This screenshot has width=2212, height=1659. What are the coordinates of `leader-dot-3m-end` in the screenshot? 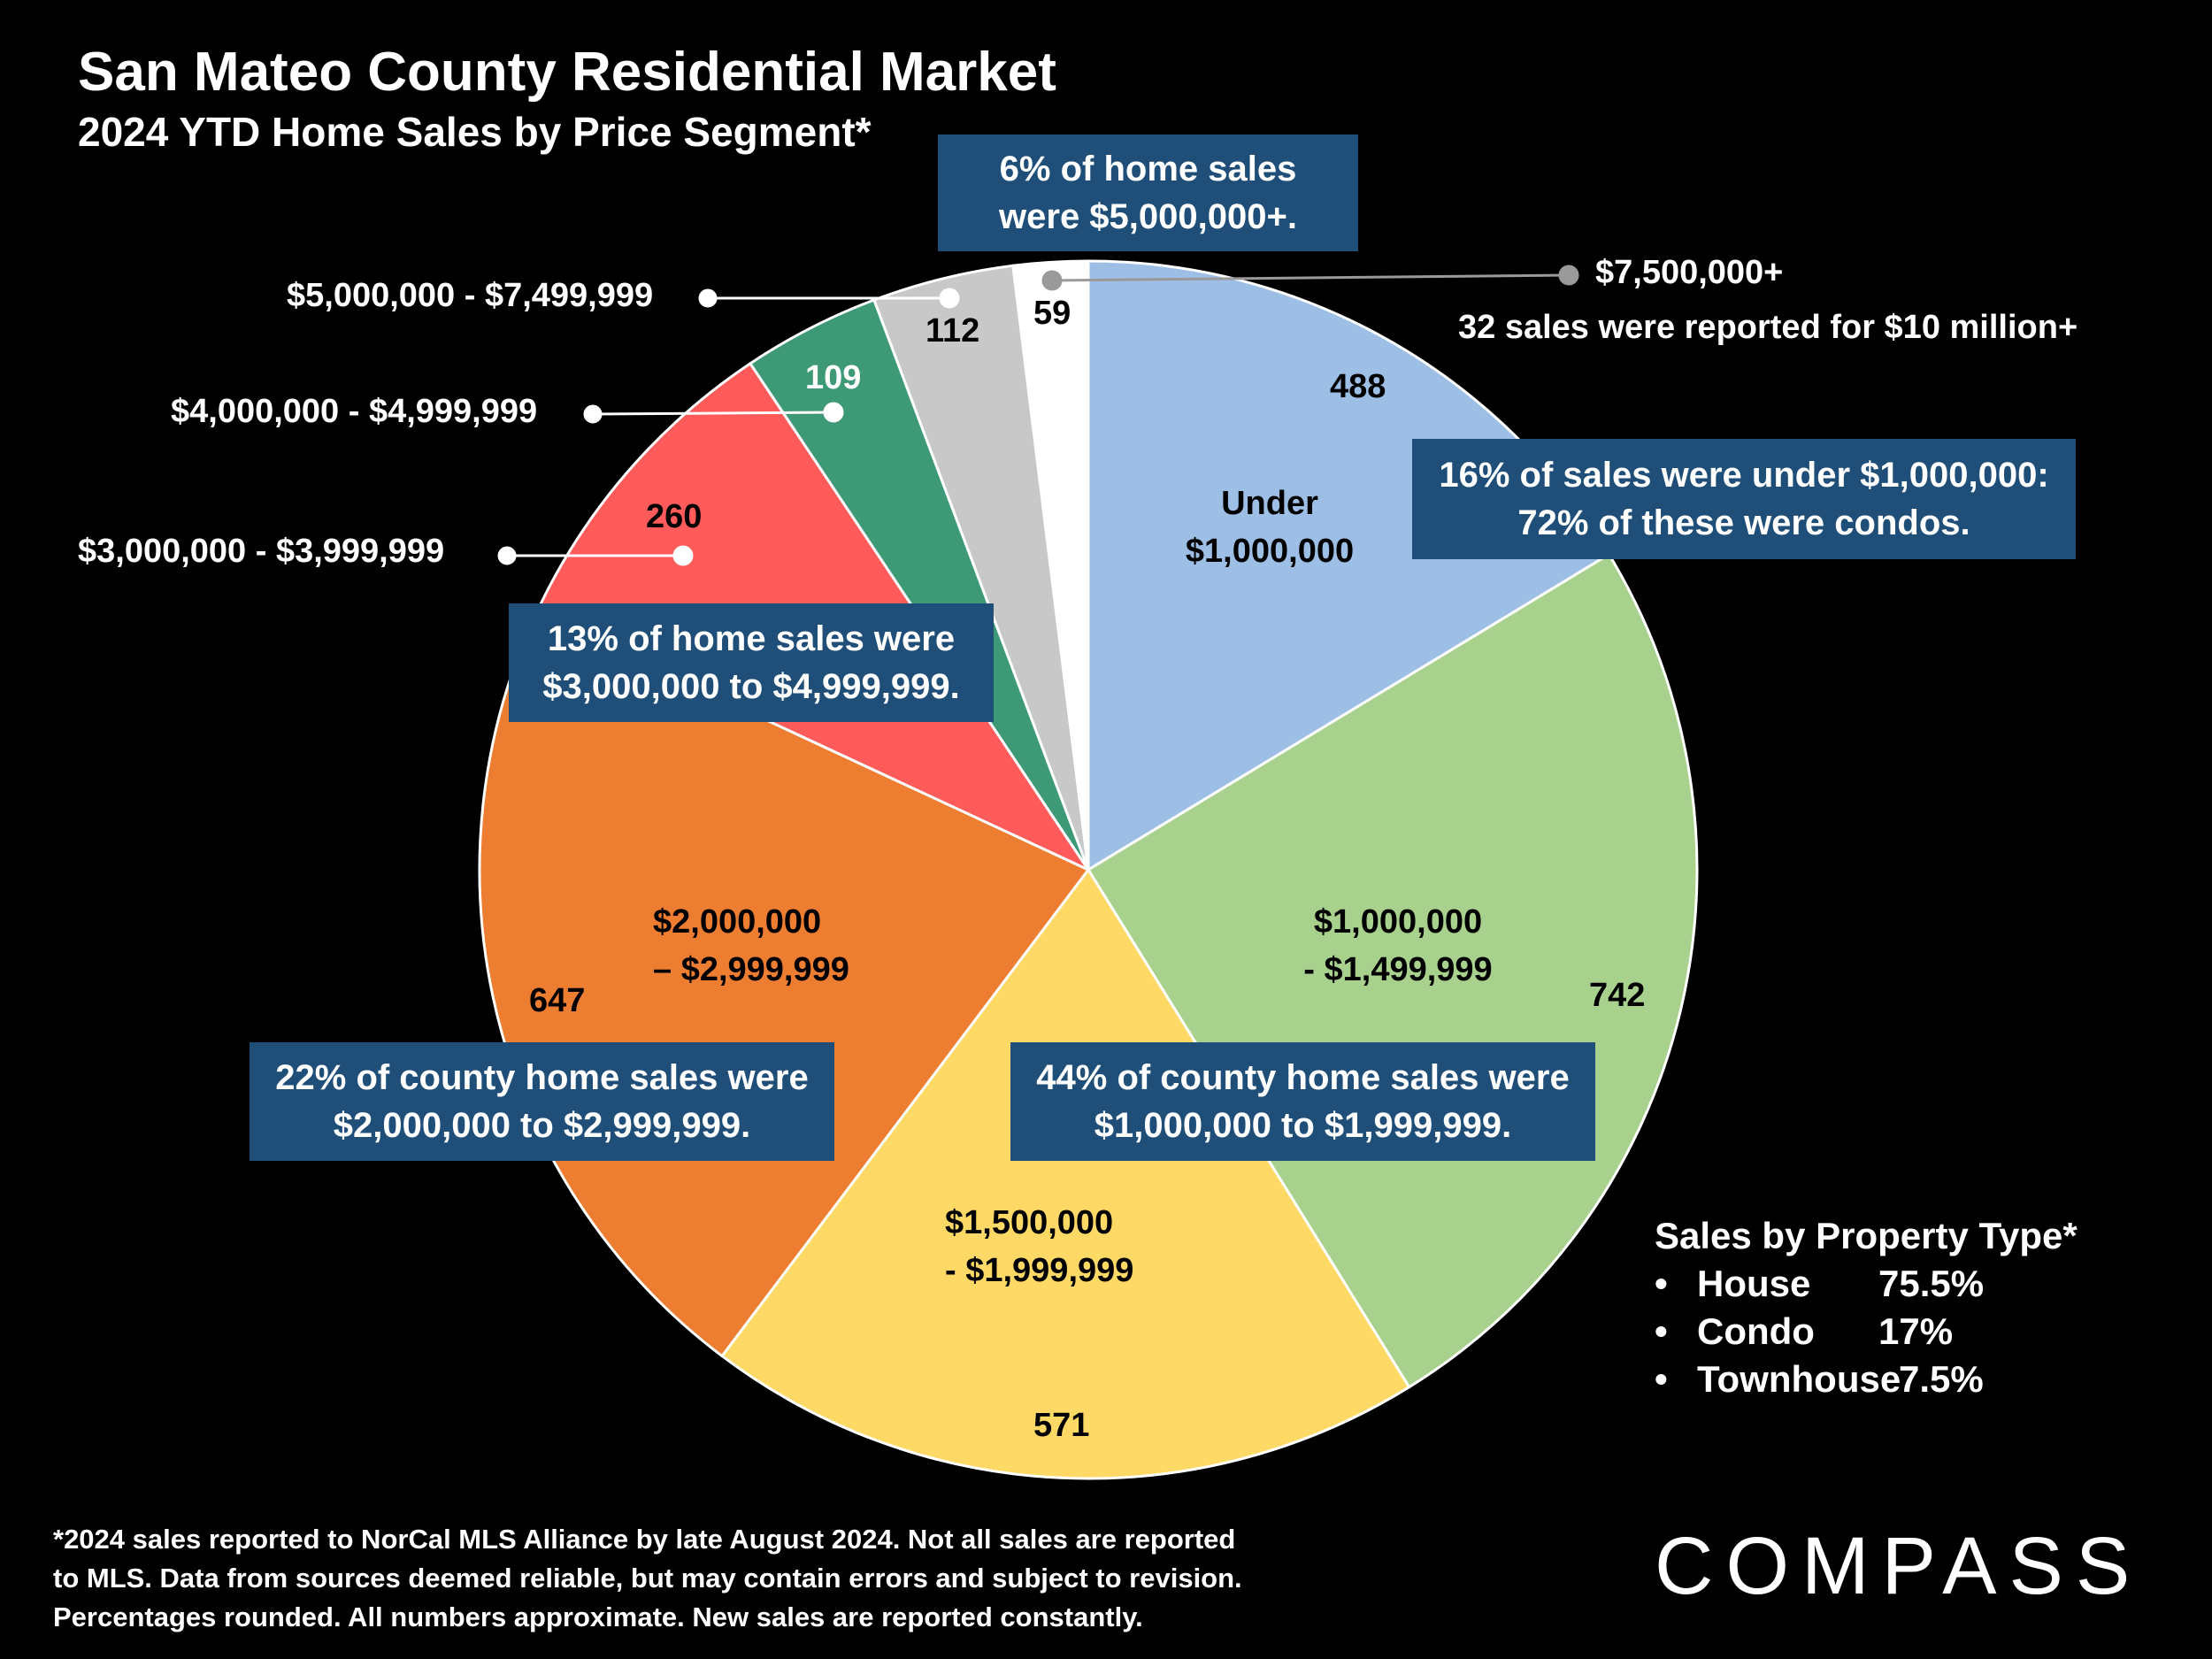 It's located at (683, 556).